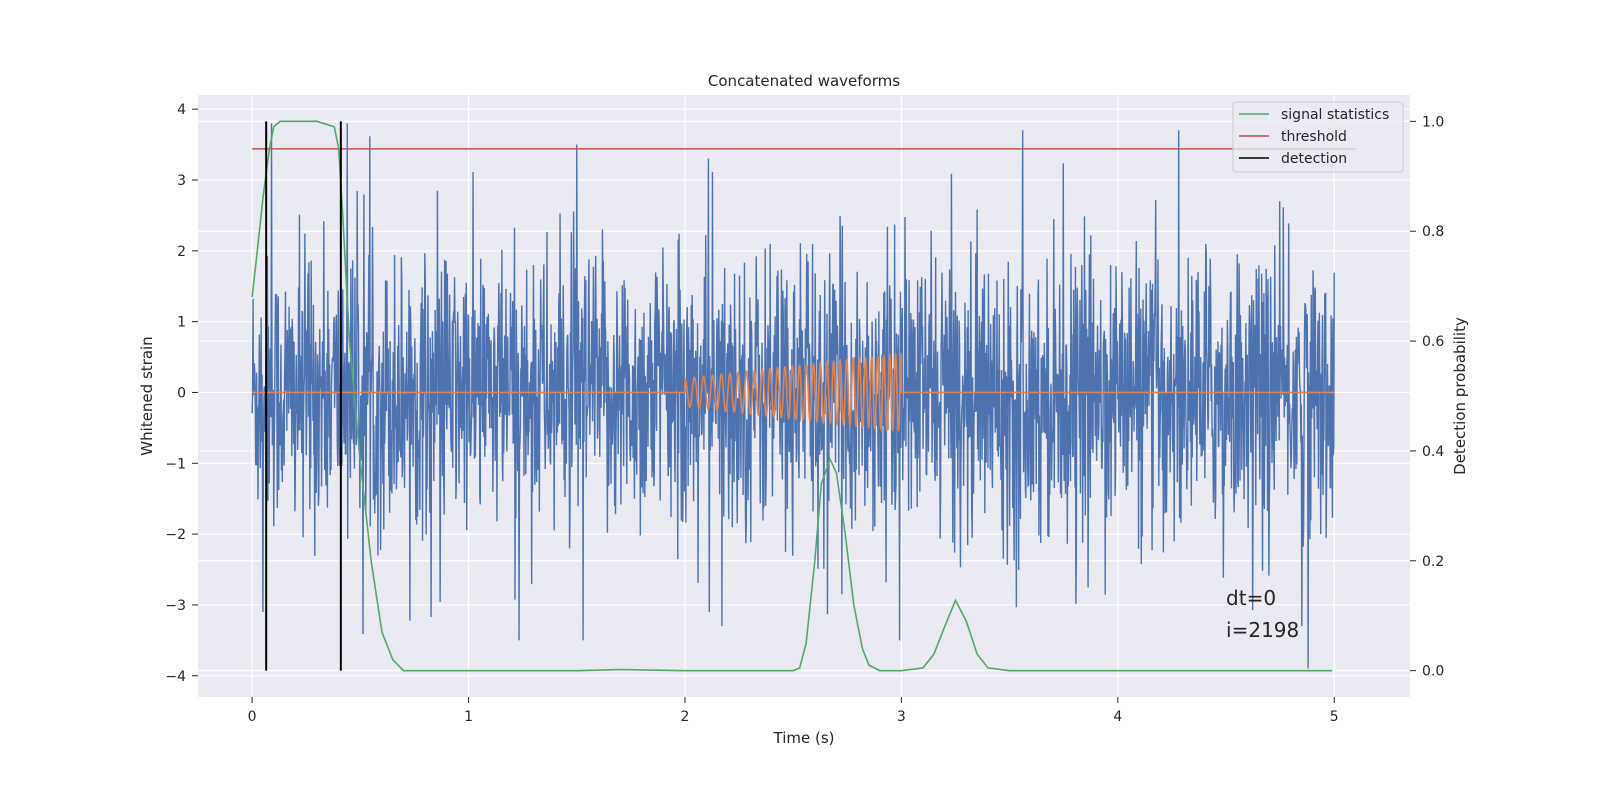 The height and width of the screenshot is (800, 1600). I want to click on y-tick-label: −1, so click(175, 464).